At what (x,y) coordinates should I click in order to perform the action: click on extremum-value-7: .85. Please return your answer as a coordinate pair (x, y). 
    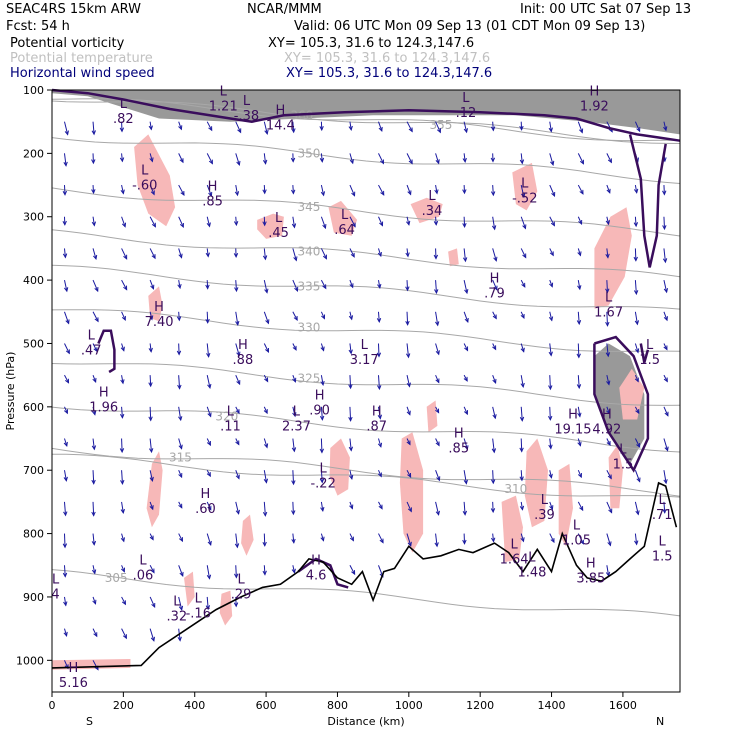
    Looking at the image, I should click on (212, 202).